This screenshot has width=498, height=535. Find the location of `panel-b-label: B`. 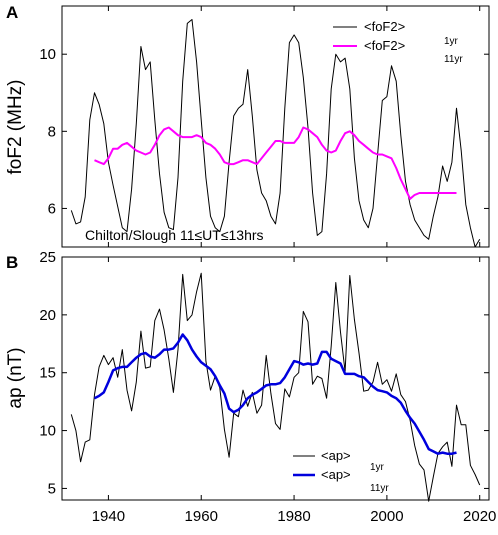

panel-b-label: B is located at coordinates (12, 262).